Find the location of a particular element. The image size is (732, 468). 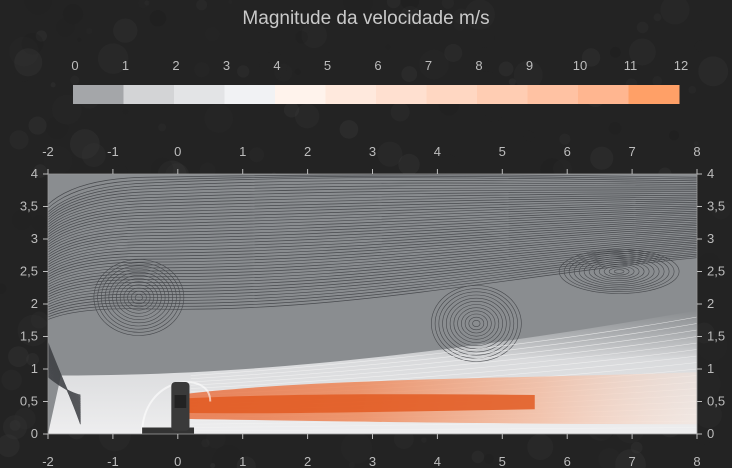

x-tick-label-top: -2 is located at coordinates (48, 151).